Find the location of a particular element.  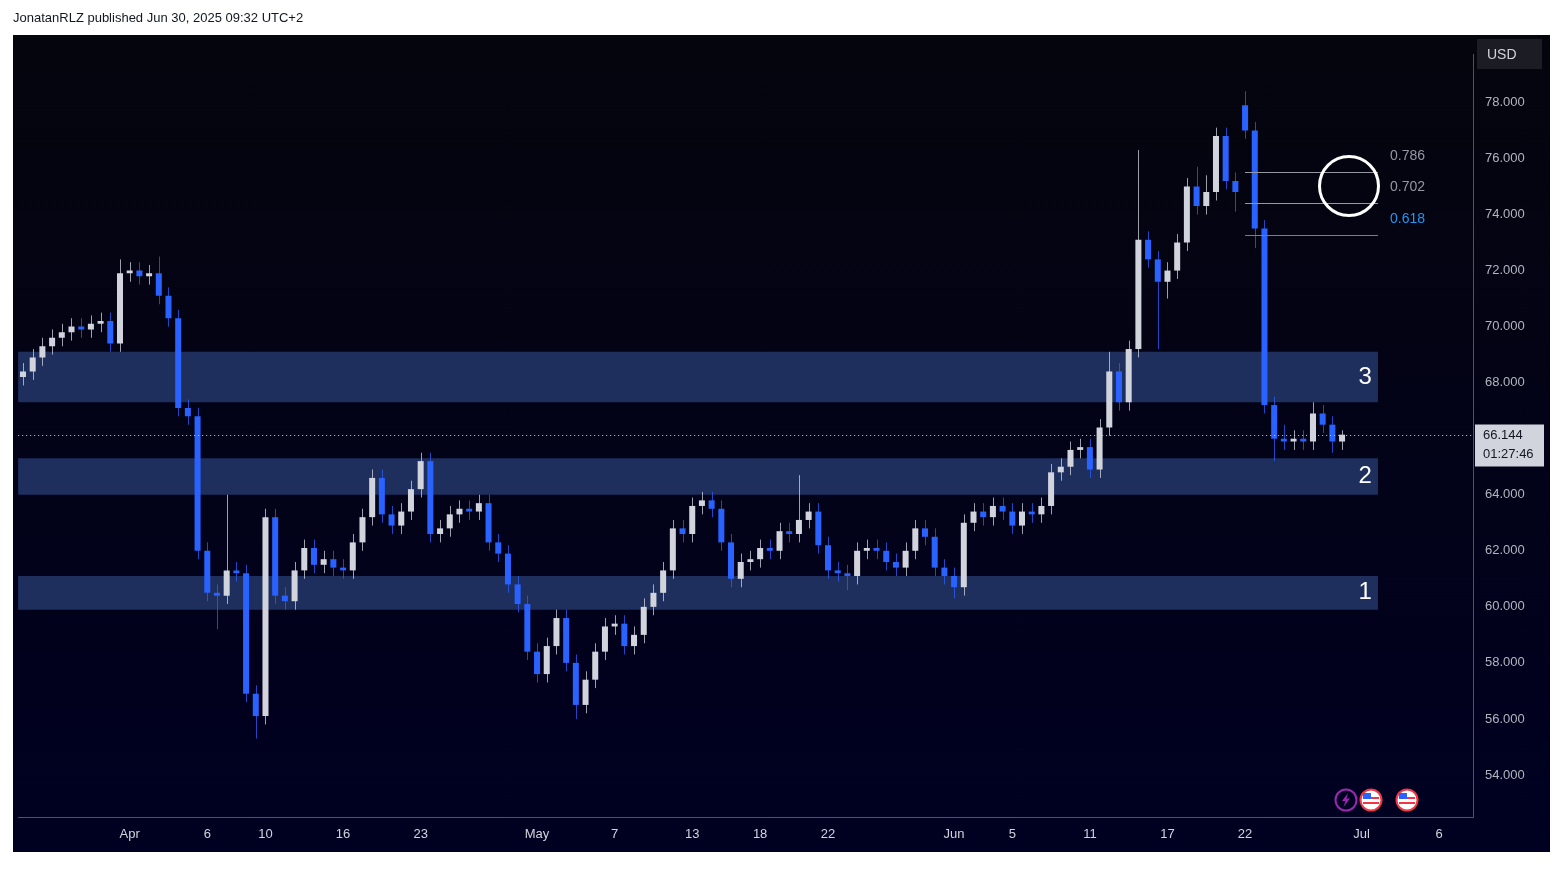

y-tick-label: 76.000 is located at coordinates (1505, 158).